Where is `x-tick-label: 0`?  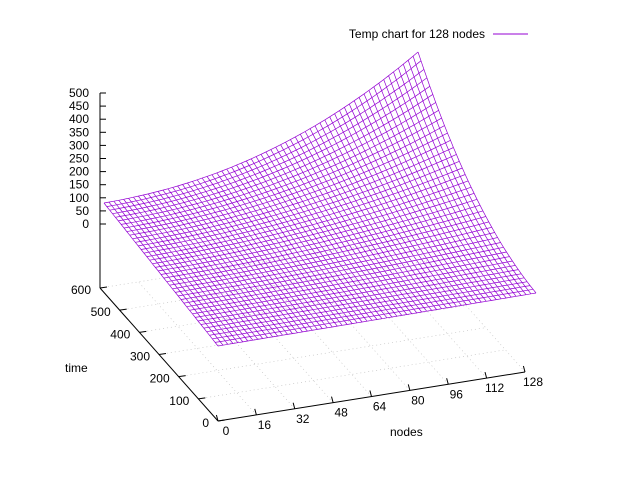
x-tick-label: 0 is located at coordinates (226, 431).